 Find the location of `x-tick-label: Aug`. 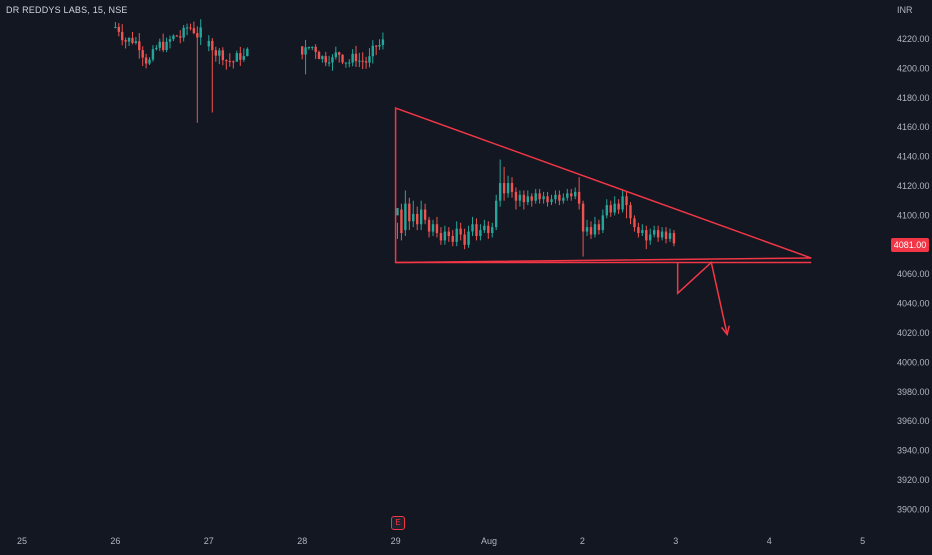

x-tick-label: Aug is located at coordinates (489, 541).